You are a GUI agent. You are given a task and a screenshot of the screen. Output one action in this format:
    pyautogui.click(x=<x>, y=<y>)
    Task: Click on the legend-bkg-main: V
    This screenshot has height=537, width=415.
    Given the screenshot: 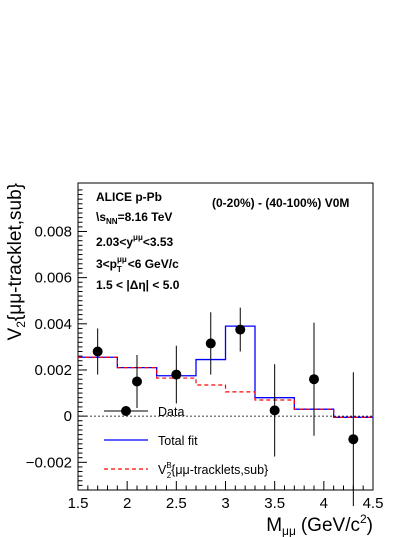 What is the action you would take?
    pyautogui.click(x=162, y=470)
    